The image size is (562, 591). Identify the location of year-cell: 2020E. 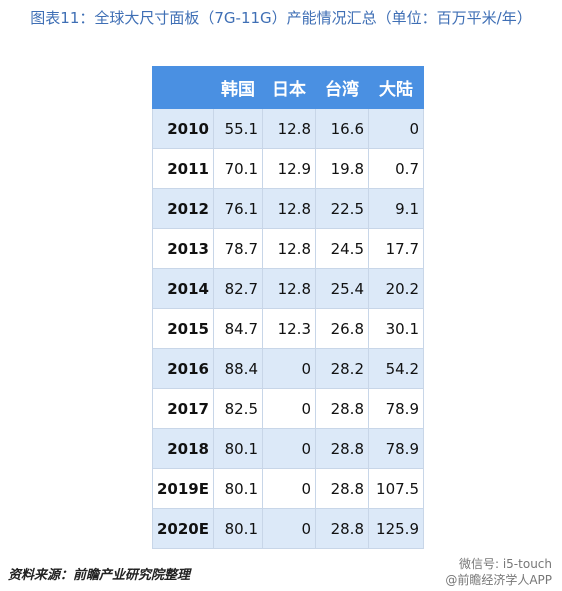
(183, 528).